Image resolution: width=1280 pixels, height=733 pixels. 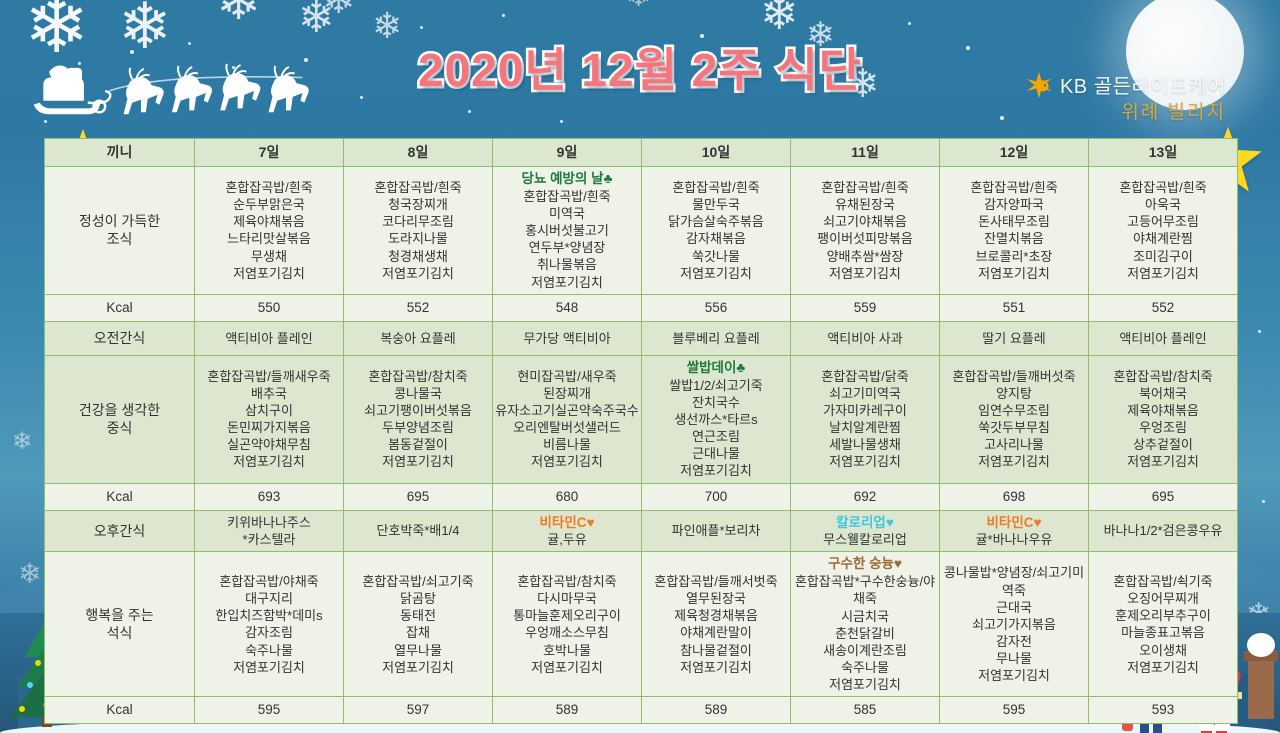 What do you see at coordinates (418, 445) in the screenshot?
I see `menu-dish: 봄동겉절이` at bounding box center [418, 445].